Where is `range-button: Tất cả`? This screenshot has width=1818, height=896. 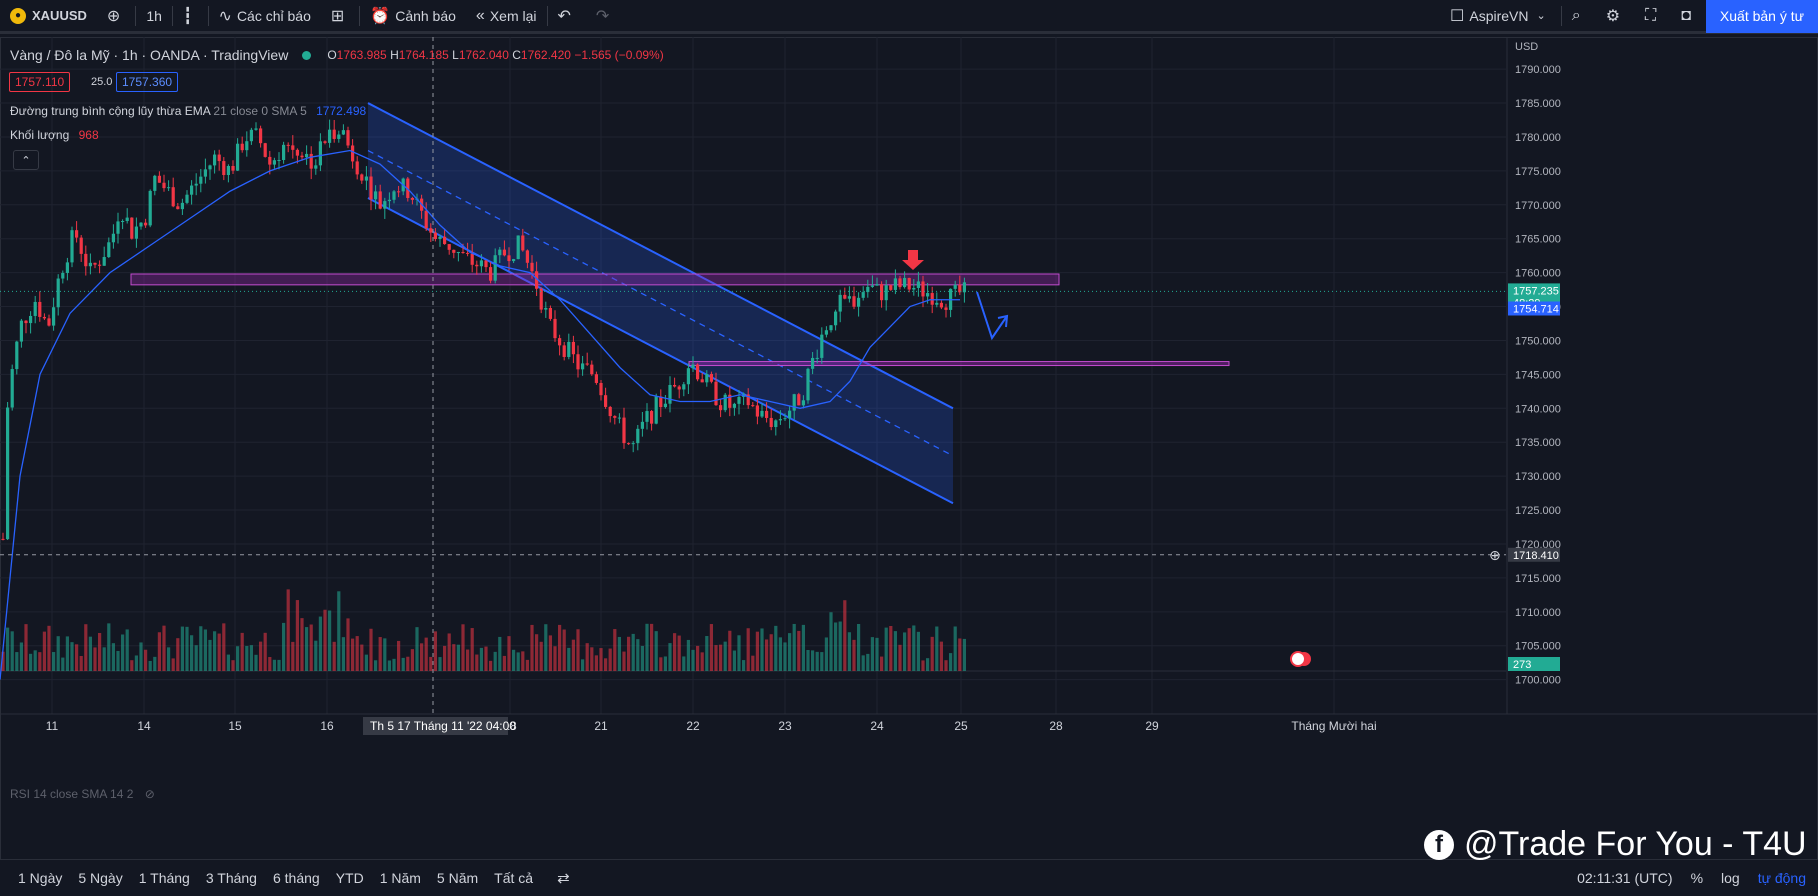
range-button: Tất cả is located at coordinates (514, 878).